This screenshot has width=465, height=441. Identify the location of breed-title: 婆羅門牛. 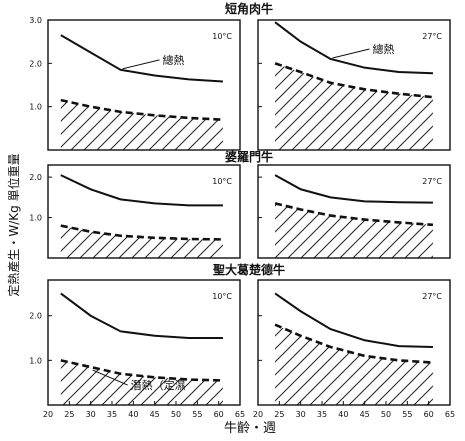
(249, 156).